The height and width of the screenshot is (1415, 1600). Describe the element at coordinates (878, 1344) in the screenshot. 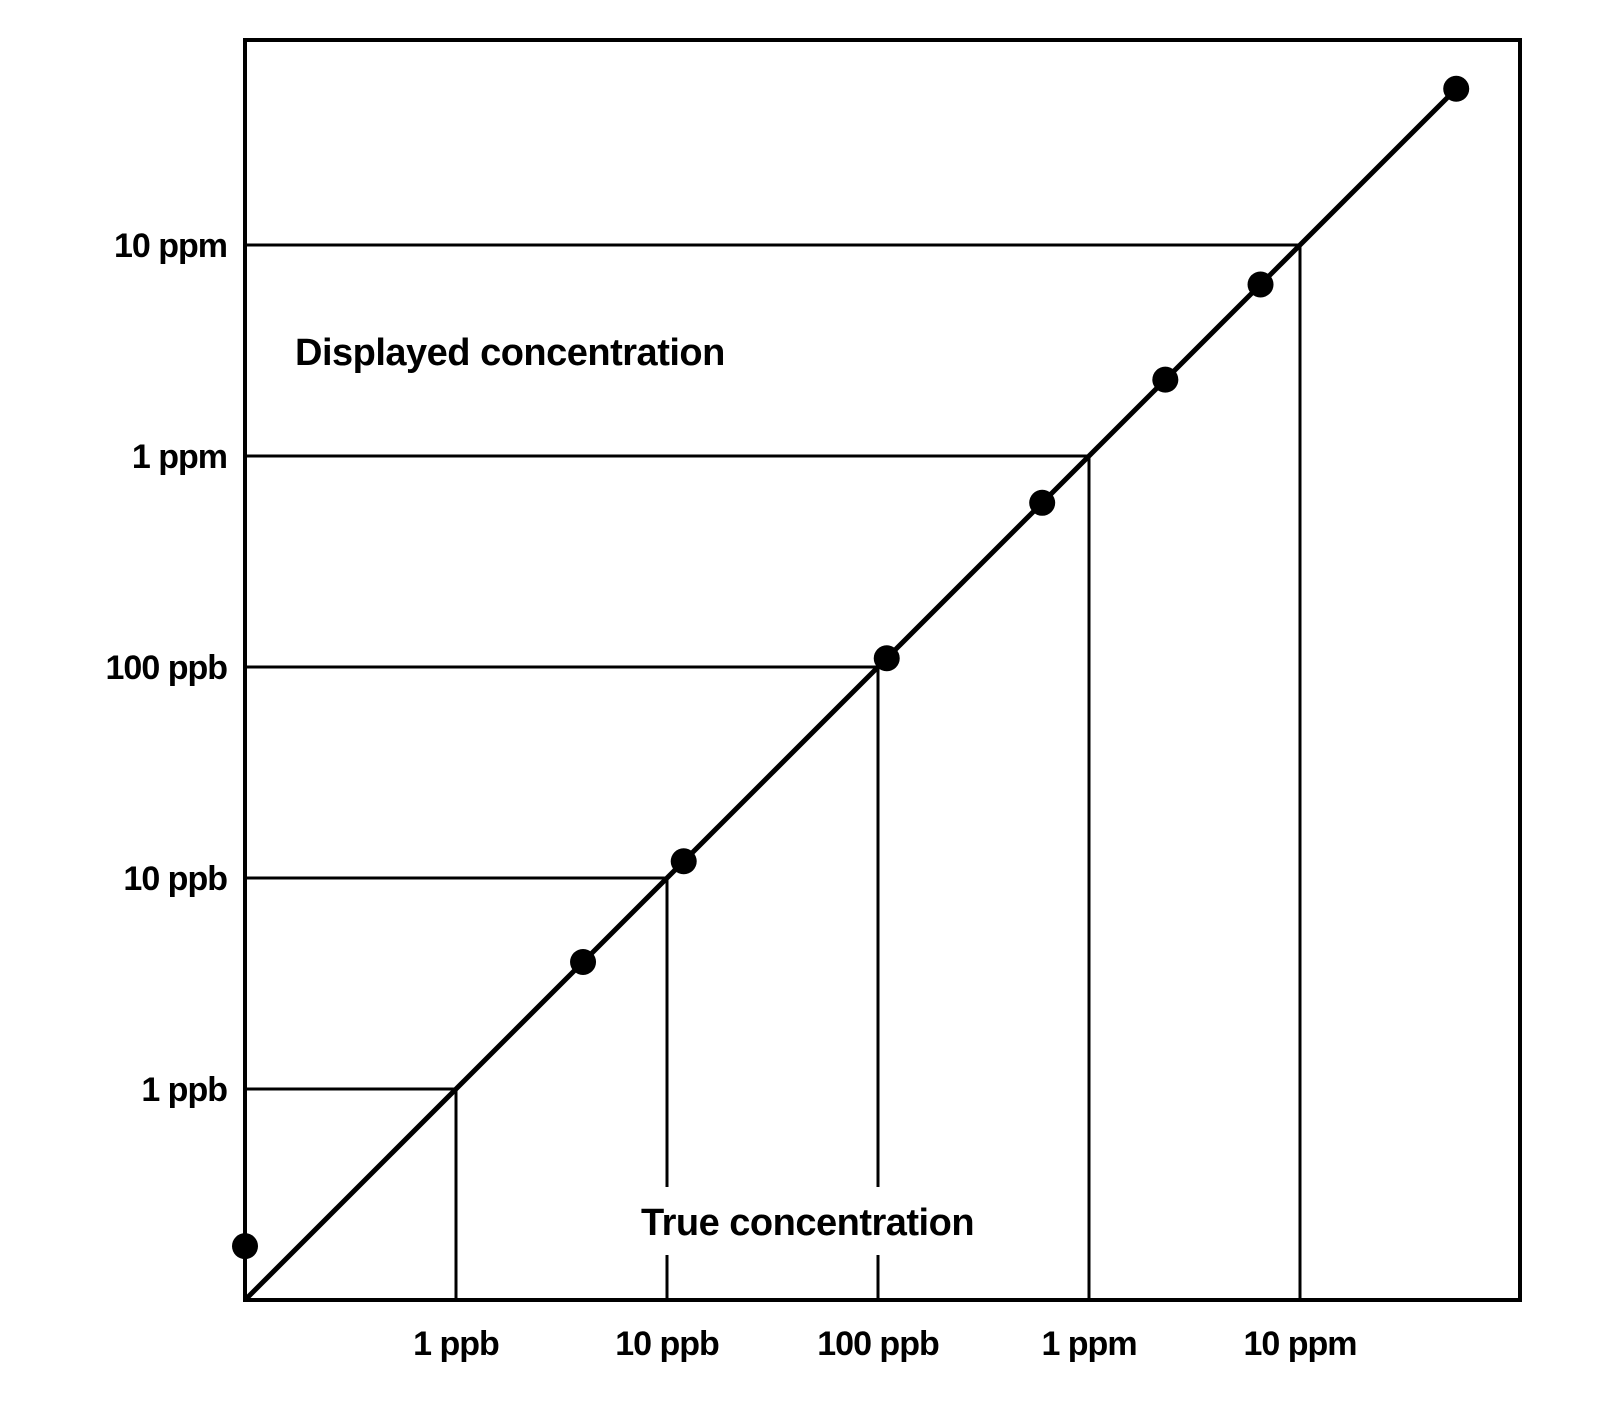

I see `x-tick-label: 100 ppb` at that location.